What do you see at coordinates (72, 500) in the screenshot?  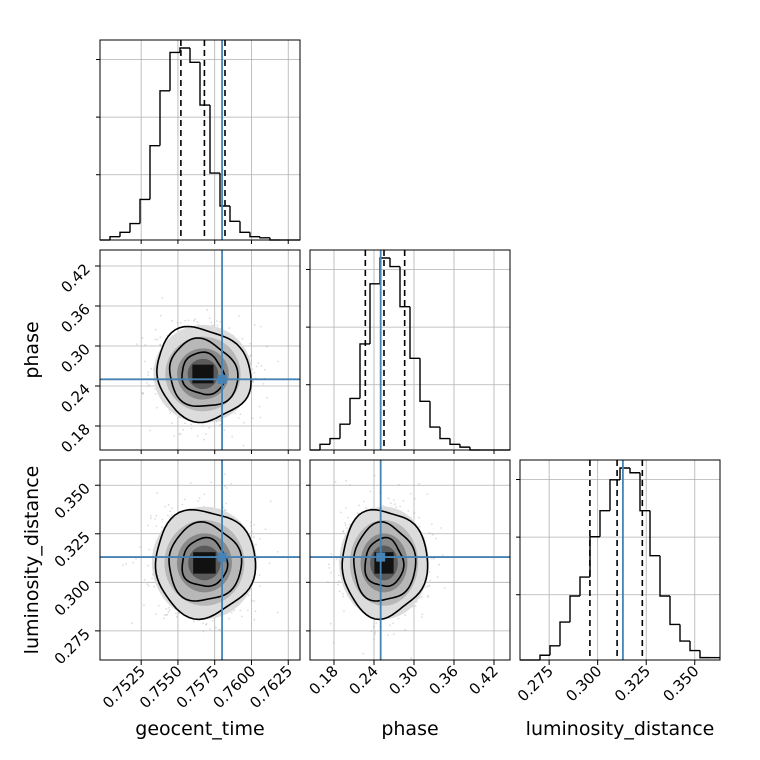 I see `ytick-label-luminosity-distance-3: 0.350` at bounding box center [72, 500].